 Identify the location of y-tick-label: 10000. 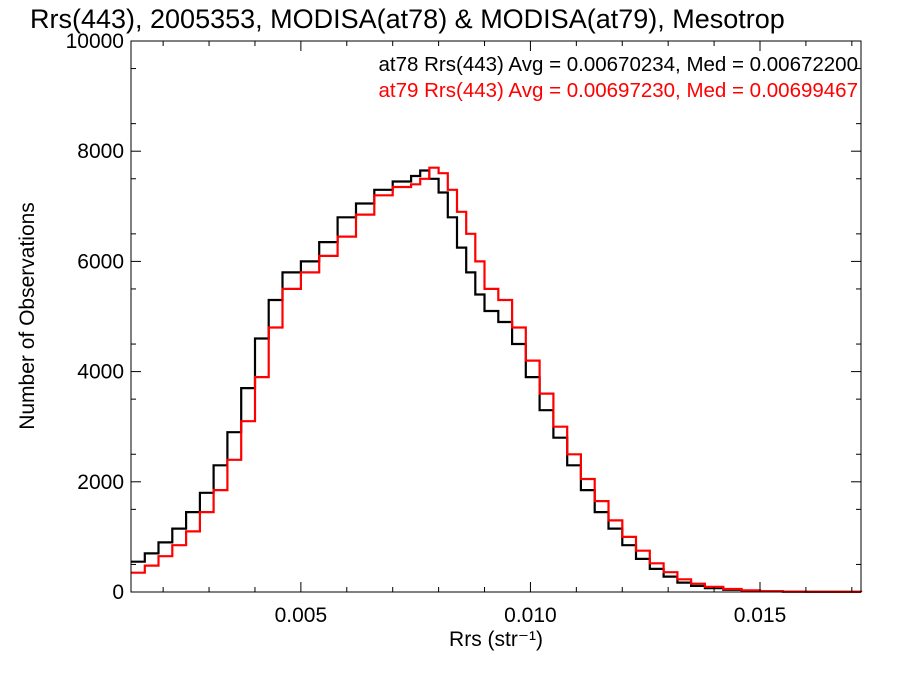
(95, 41).